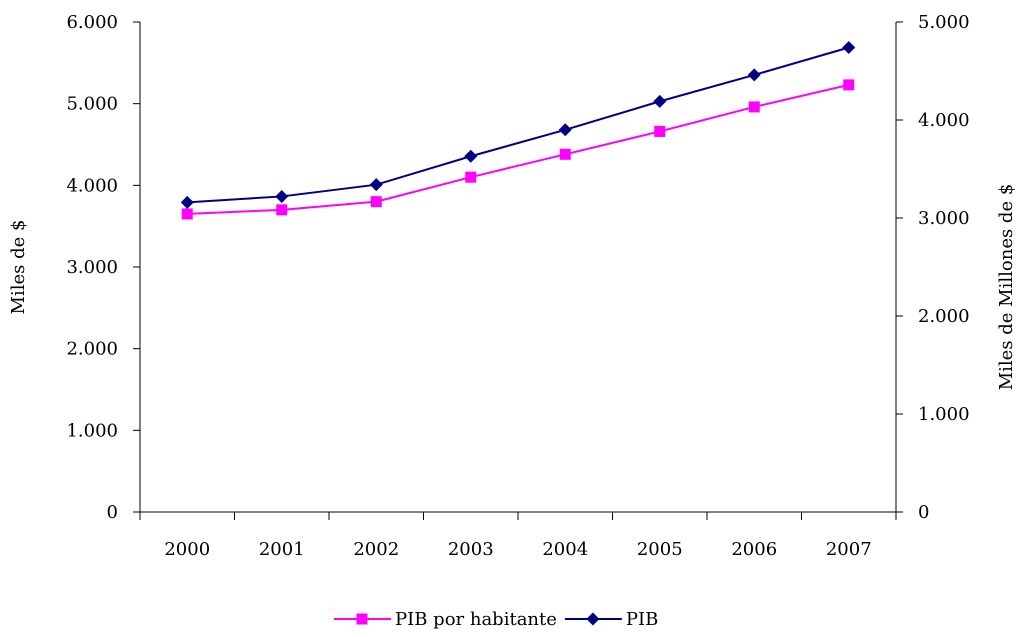 This screenshot has width=1018, height=637. Describe the element at coordinates (923, 512) in the screenshot. I see `right-tick-label: 0` at that location.